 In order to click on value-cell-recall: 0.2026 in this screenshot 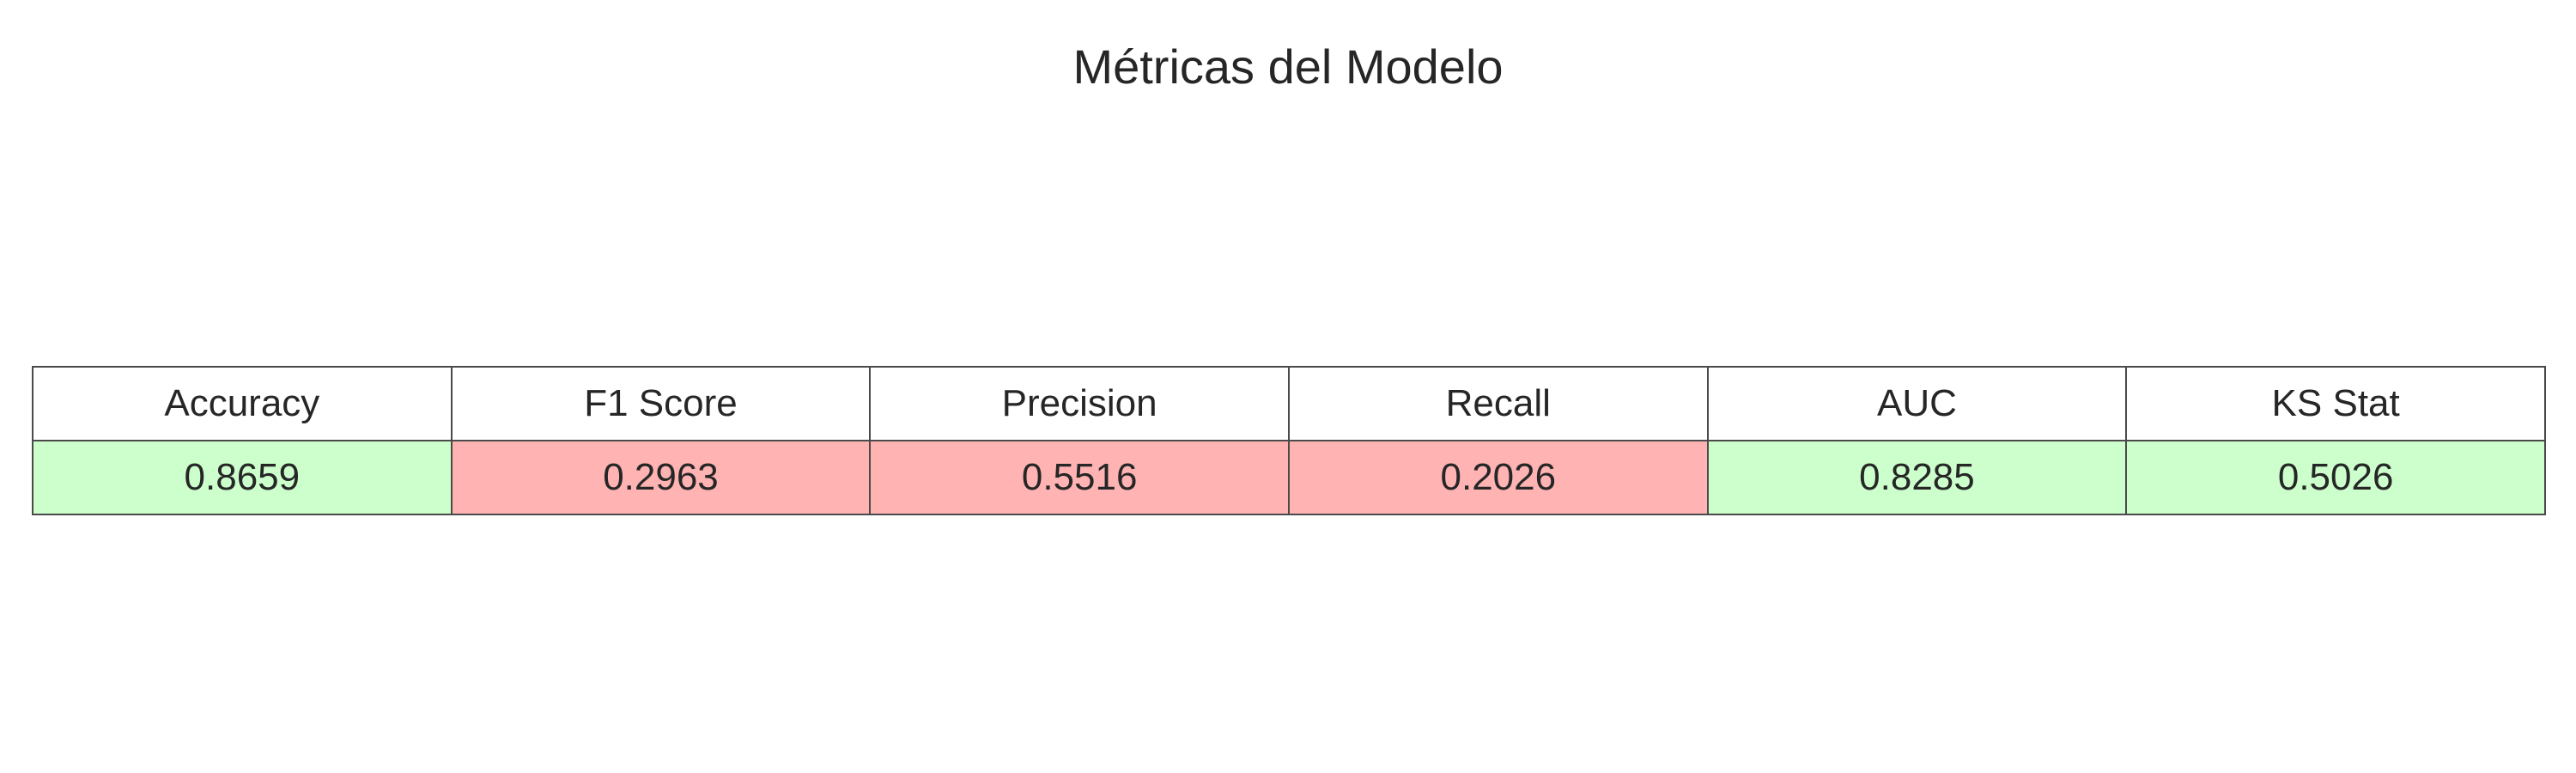, I will do `click(1498, 477)`.